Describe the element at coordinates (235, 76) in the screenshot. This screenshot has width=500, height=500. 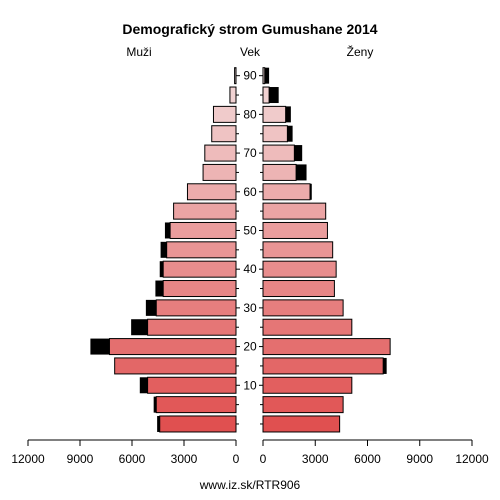
I see `male-bar-90+` at that location.